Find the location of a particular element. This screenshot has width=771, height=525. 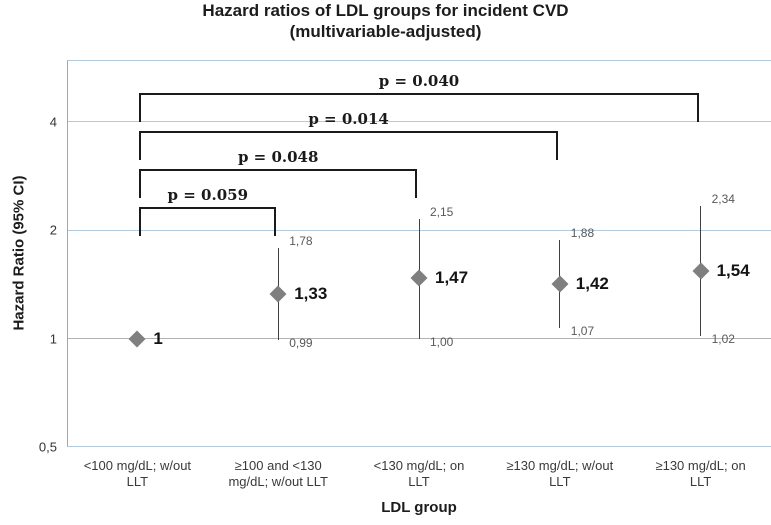

p-value-label: p = 0.059 is located at coordinates (208, 195).